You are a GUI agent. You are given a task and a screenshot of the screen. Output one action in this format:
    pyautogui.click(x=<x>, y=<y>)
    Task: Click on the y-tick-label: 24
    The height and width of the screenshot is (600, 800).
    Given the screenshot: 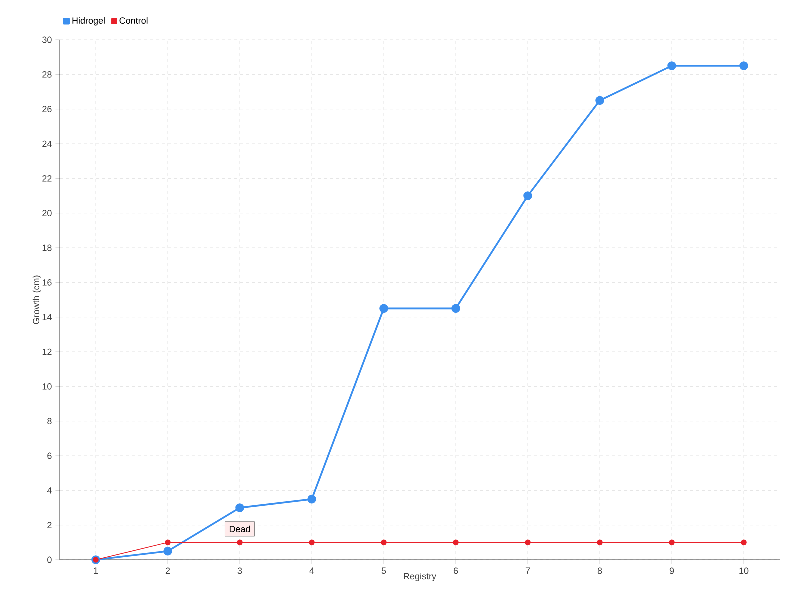 What is the action you would take?
    pyautogui.click(x=47, y=144)
    